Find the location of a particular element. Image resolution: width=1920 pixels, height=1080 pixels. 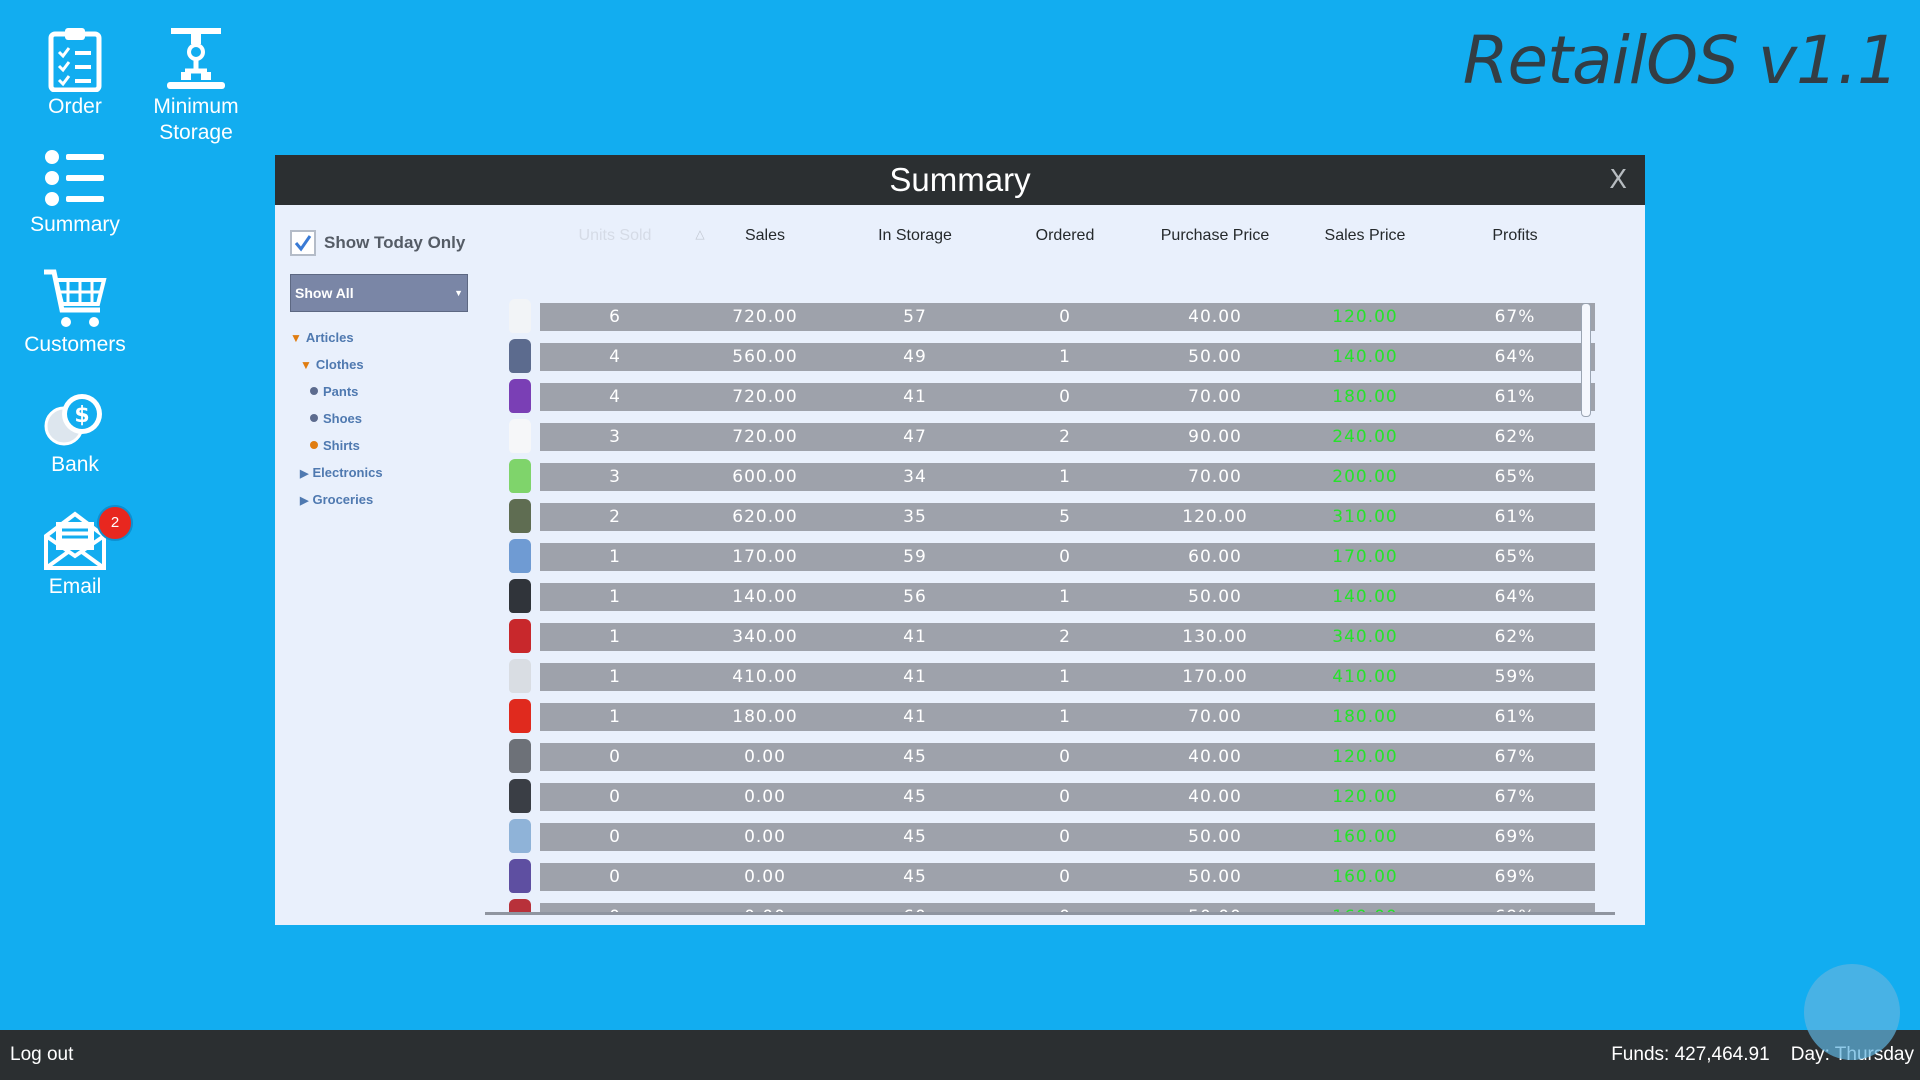

cell-sales: 0.00 is located at coordinates (765, 797).